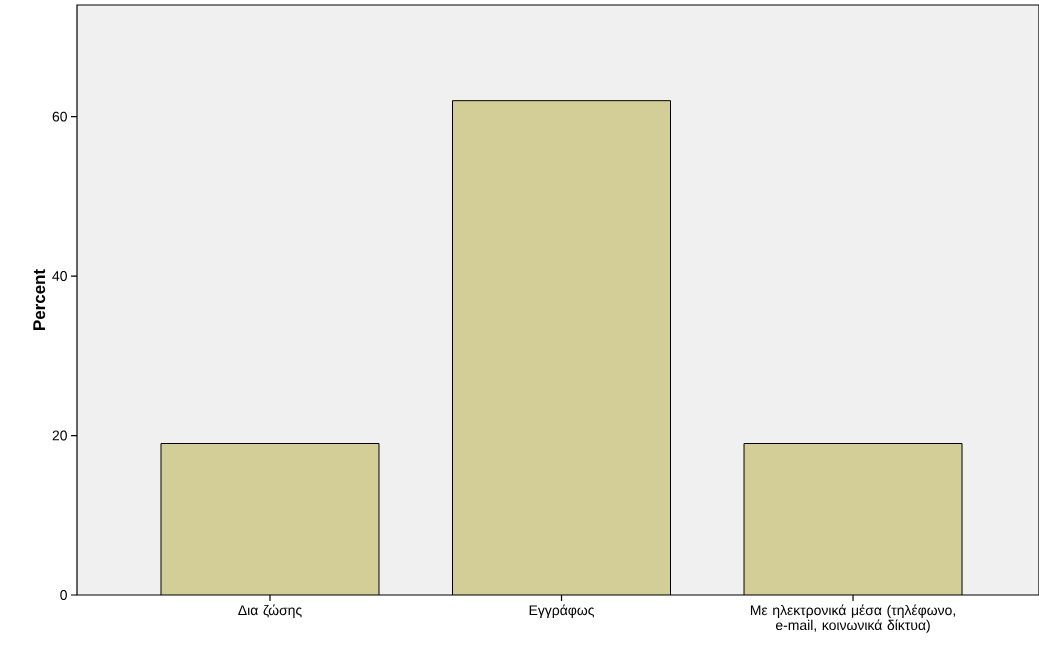 The image size is (1039, 650). What do you see at coordinates (59, 276) in the screenshot?
I see `y-tick-label: 40` at bounding box center [59, 276].